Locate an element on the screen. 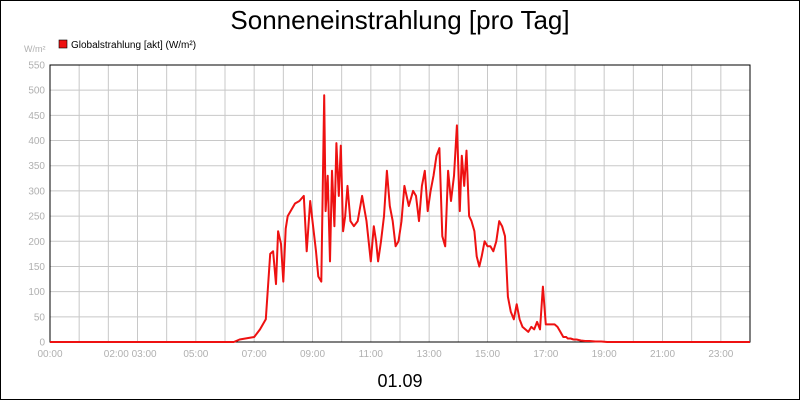  x-tick-label: 11:00 is located at coordinates (371, 354).